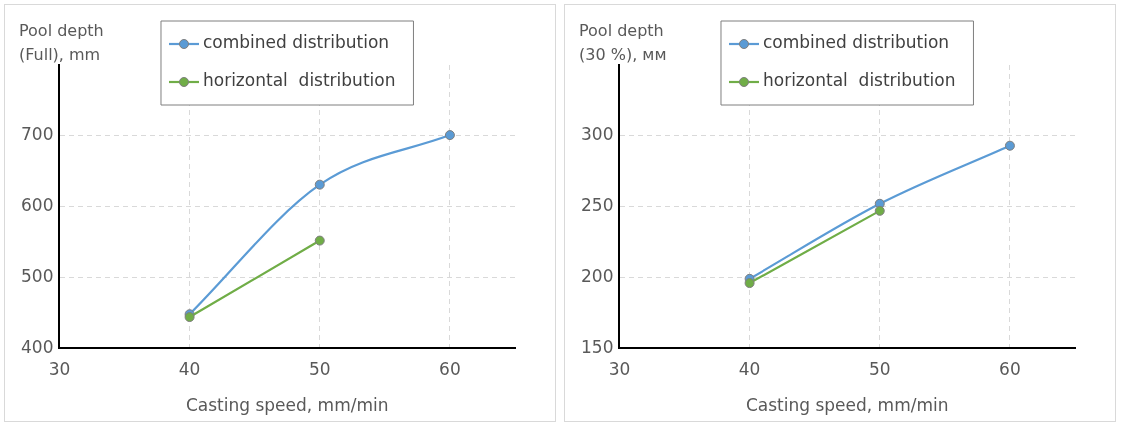 This screenshot has width=1129, height=427. I want to click on y-axis-title: Pool depth (Full), mm, so click(62, 43).